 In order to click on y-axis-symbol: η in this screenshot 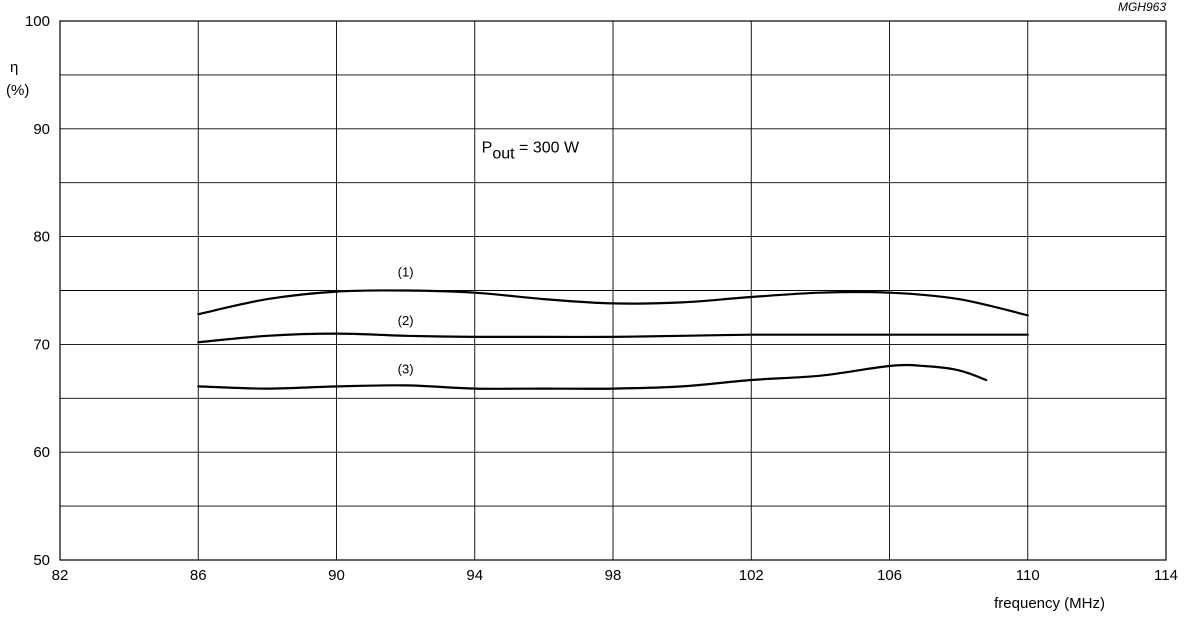, I will do `click(14, 67)`.